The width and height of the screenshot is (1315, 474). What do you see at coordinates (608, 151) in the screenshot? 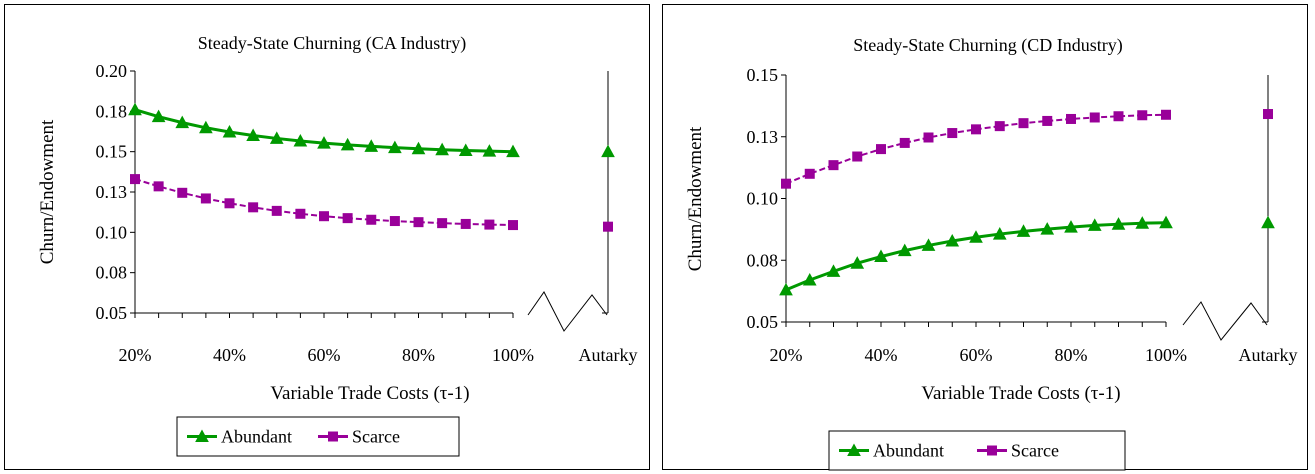
I see `chart-ca-autarky-point-abundant` at bounding box center [608, 151].